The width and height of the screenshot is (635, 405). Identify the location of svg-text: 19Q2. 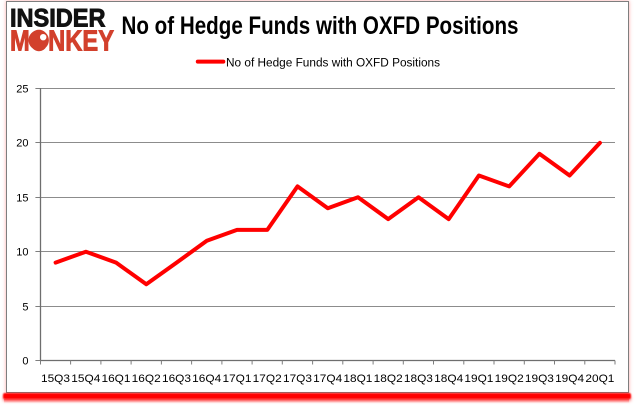
(509, 379).